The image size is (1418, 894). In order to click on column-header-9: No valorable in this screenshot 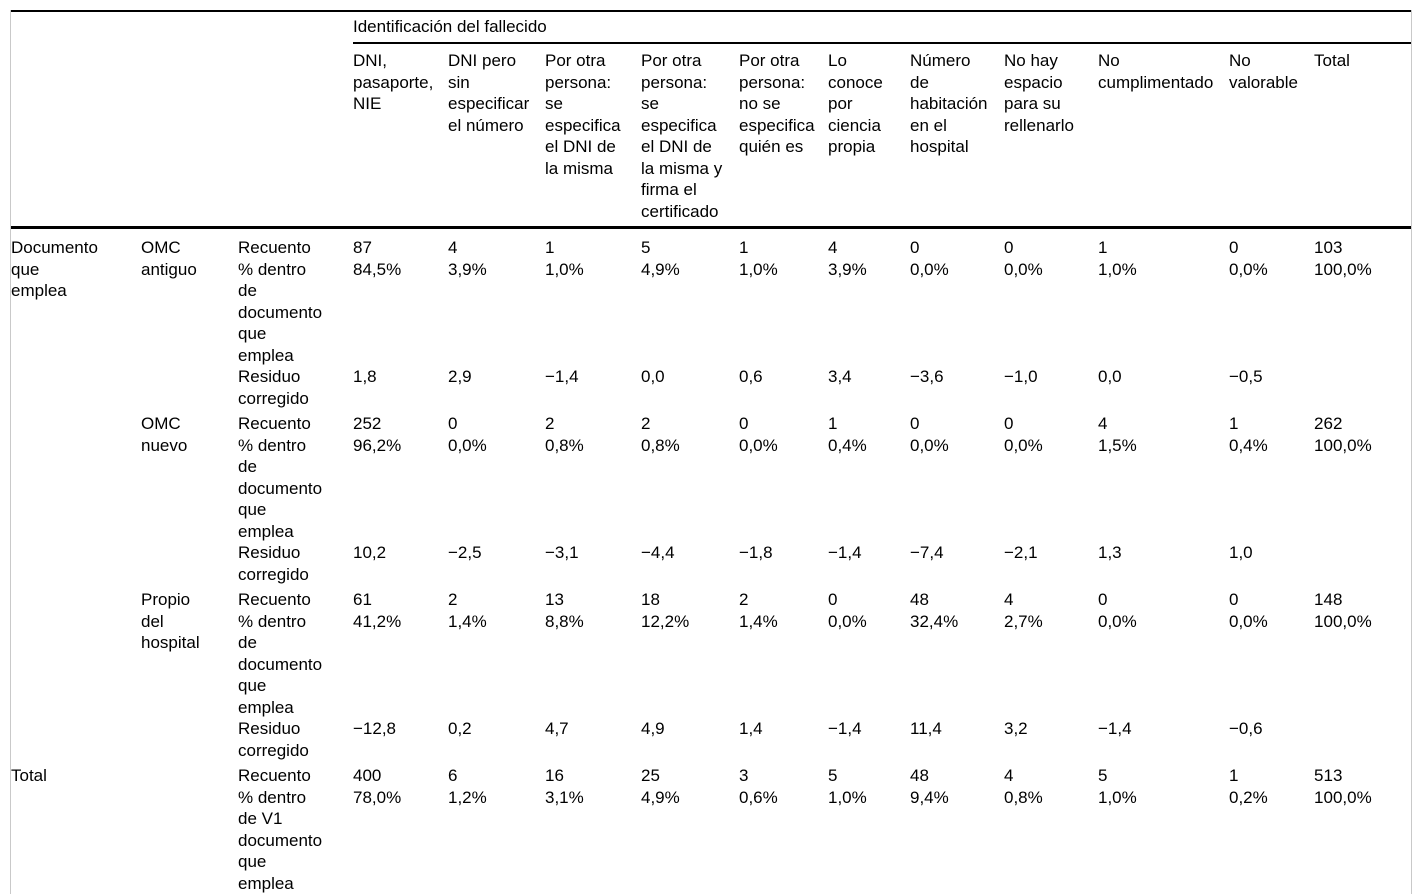, I will do `click(1272, 136)`.